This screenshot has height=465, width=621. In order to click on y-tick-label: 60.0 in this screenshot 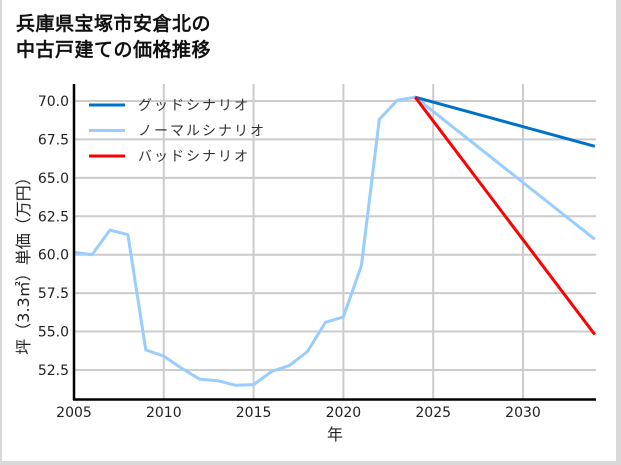, I will do `click(53, 256)`.